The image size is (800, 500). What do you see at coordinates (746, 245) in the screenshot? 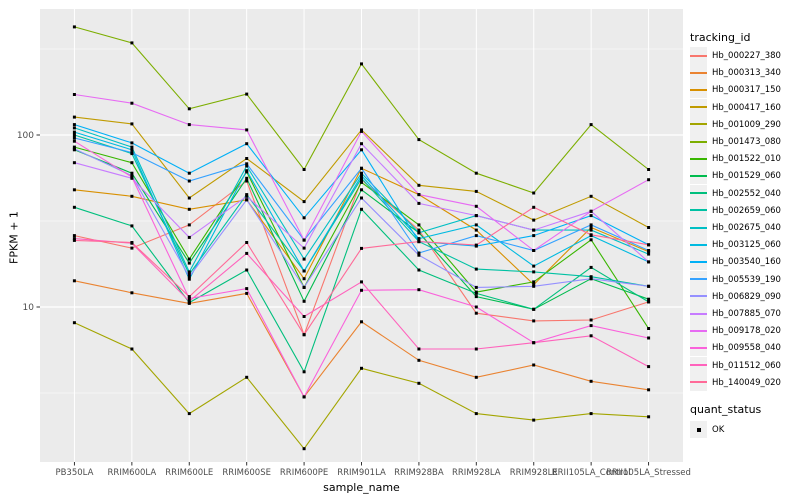
I see `legend-item-label: Hb_003125_060` at bounding box center [746, 245].